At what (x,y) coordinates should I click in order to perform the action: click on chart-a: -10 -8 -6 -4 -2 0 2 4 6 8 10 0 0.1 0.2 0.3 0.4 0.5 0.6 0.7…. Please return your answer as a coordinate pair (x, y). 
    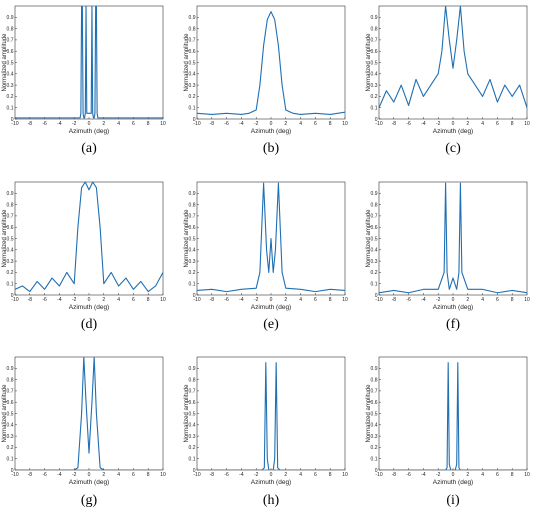
    Looking at the image, I should click on (84, 70).